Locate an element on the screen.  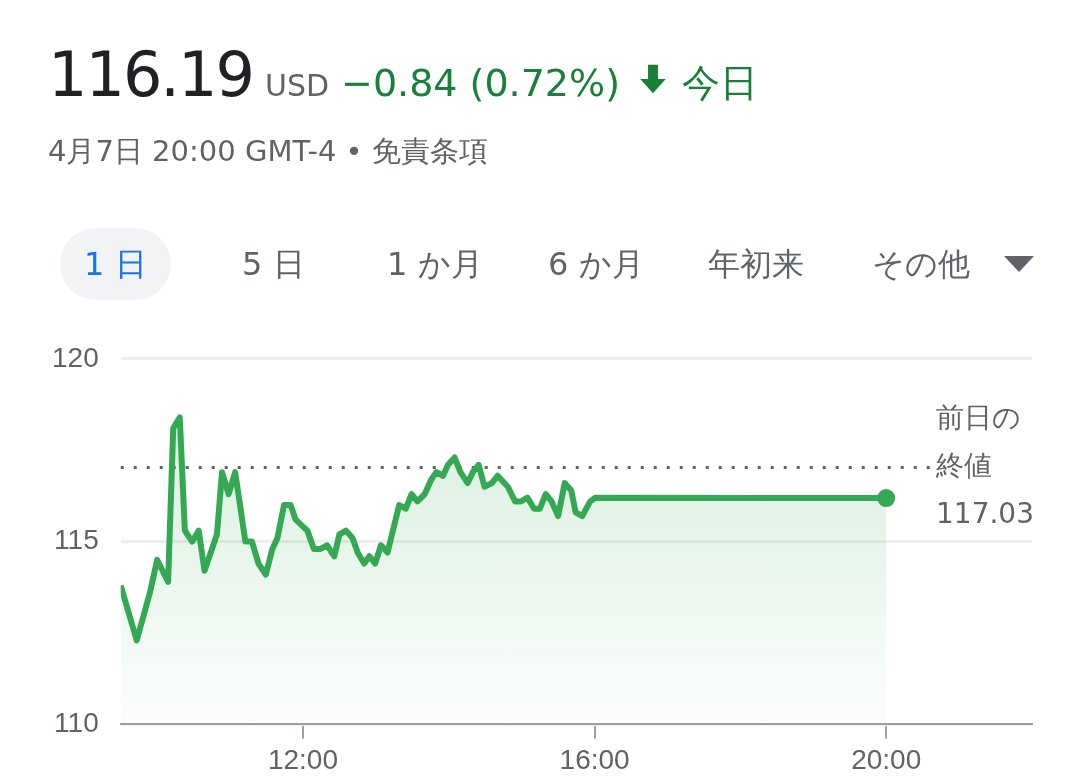
ref-line-label: 前日の終値 117.03 is located at coordinates (984, 465).